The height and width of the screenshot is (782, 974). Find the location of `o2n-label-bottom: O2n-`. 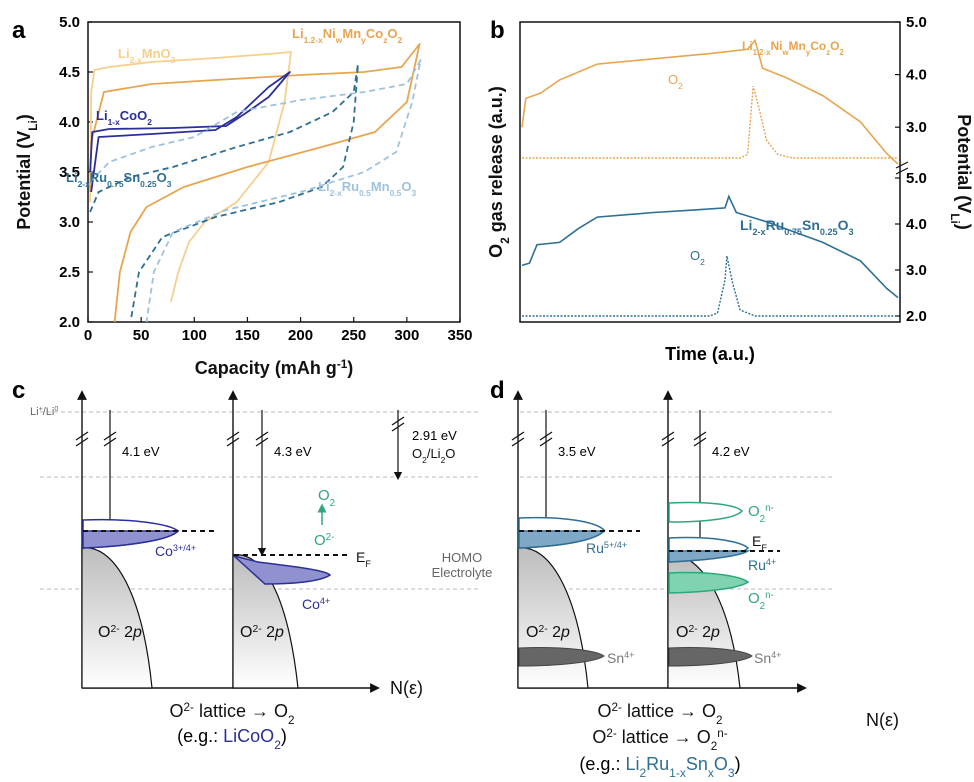

o2n-label-bottom: O2n- is located at coordinates (761, 601).